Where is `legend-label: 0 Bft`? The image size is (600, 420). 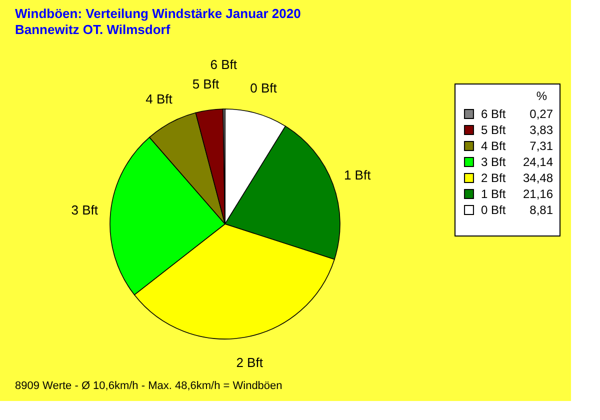
legend-label: 0 Bft is located at coordinates (493, 210).